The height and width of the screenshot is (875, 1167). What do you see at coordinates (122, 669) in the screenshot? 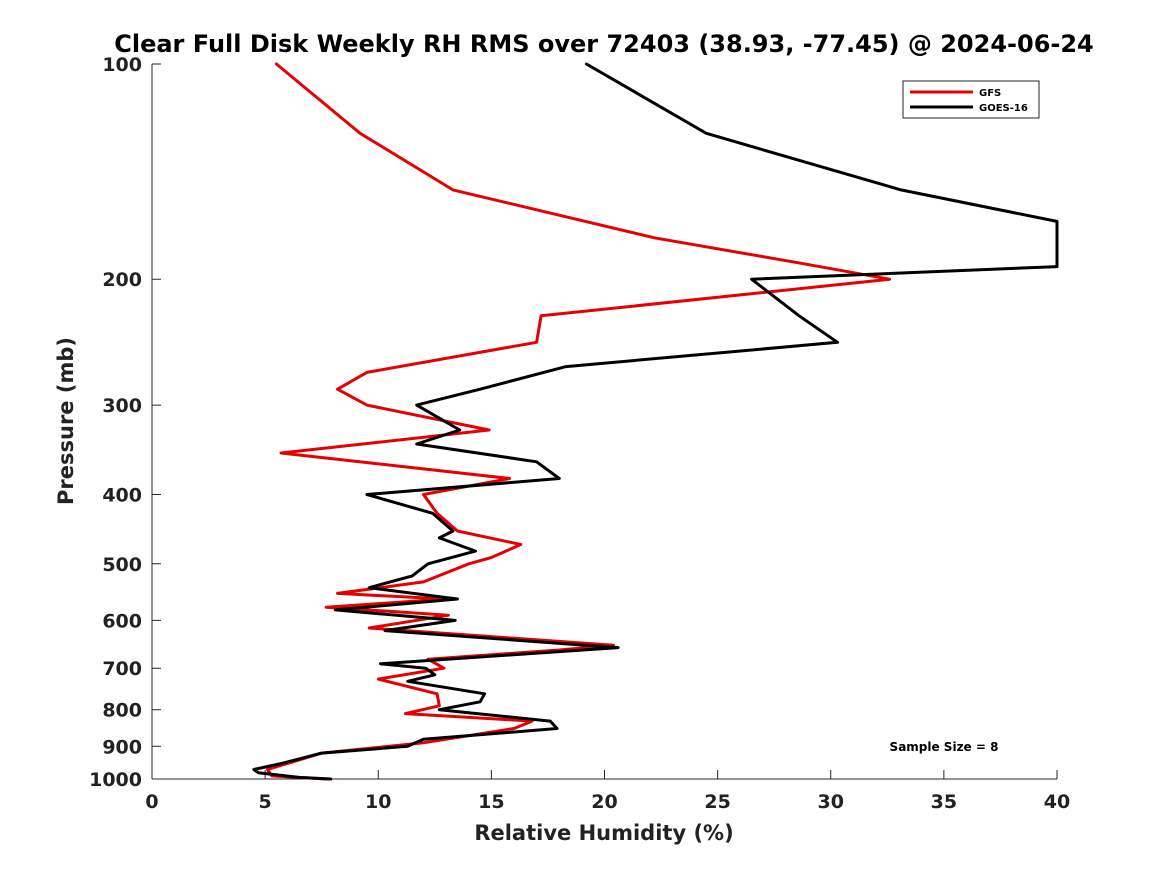
I see `y-tick-label: 700` at bounding box center [122, 669].